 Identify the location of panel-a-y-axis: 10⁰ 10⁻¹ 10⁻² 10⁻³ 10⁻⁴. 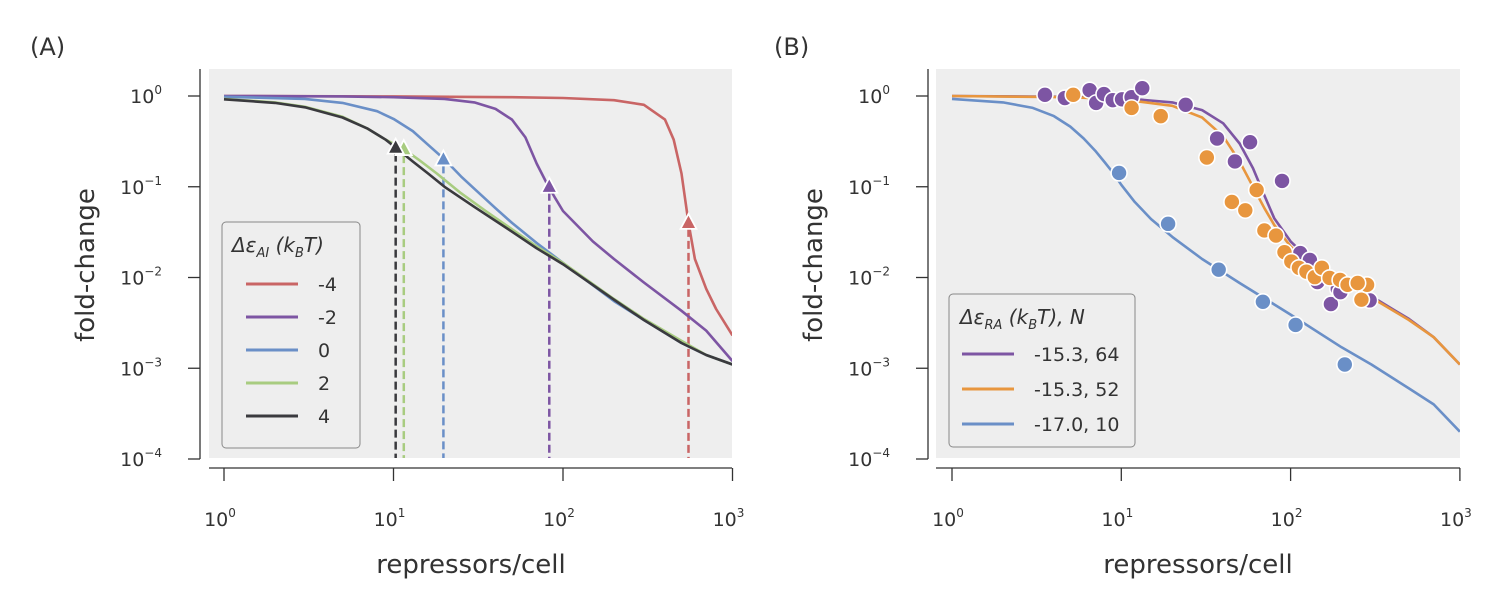
(160, 270).